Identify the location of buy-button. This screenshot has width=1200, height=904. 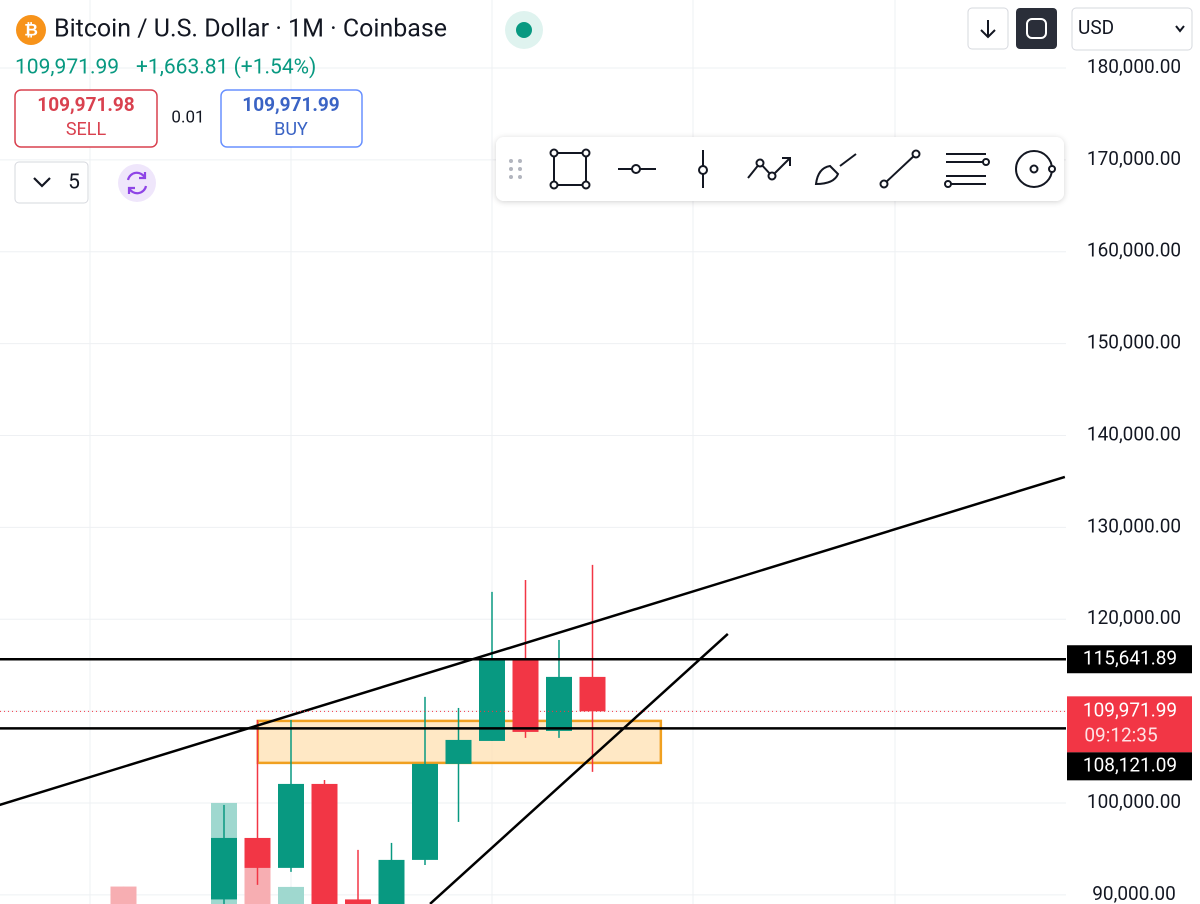
(291, 118).